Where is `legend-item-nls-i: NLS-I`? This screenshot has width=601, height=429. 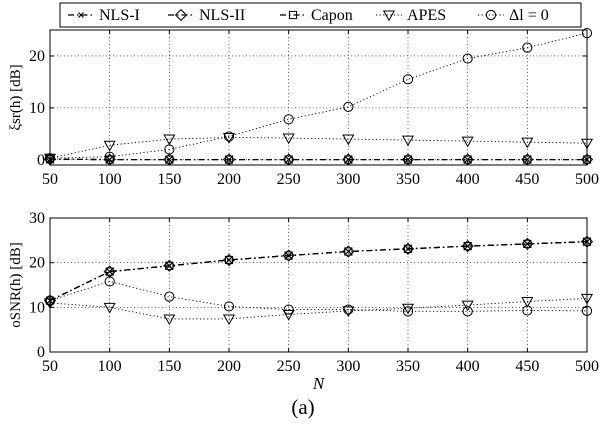 legend-item-nls-i: NLS-I is located at coordinates (104, 15).